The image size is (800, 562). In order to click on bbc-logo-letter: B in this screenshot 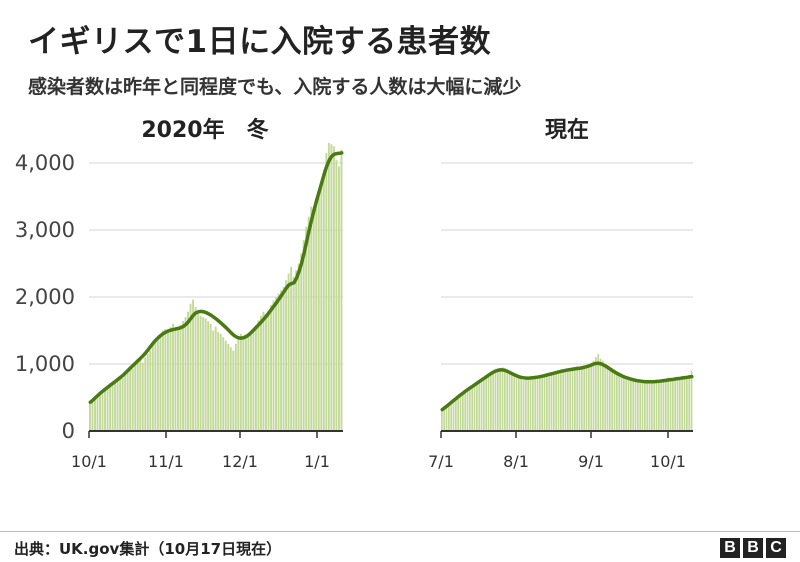, I will do `click(730, 548)`.